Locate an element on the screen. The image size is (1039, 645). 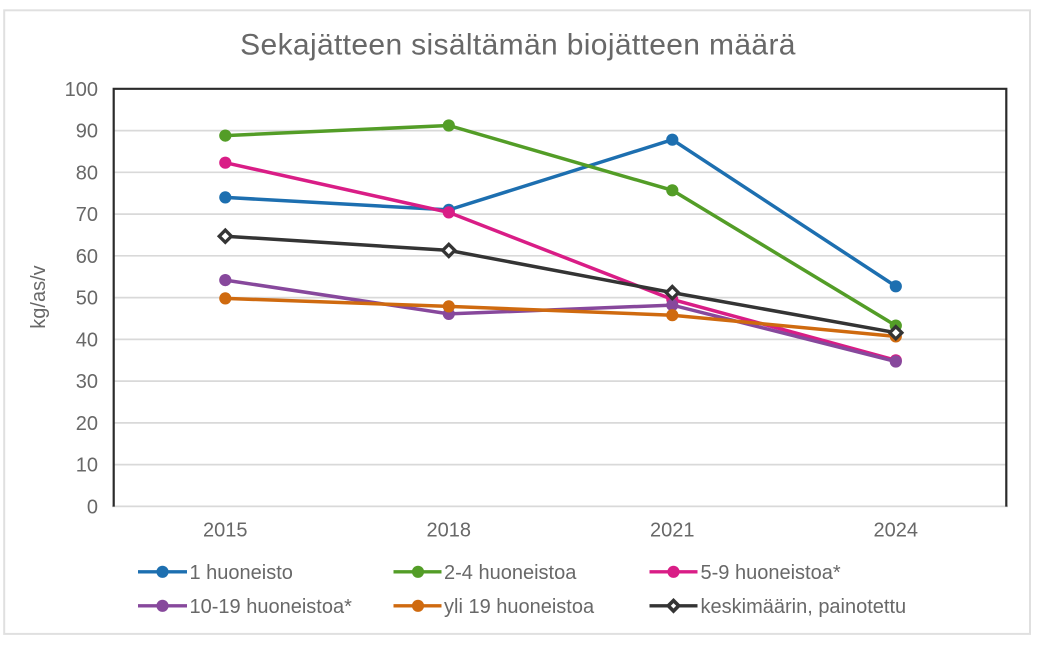
svg-text: 60 is located at coordinates (87, 257).